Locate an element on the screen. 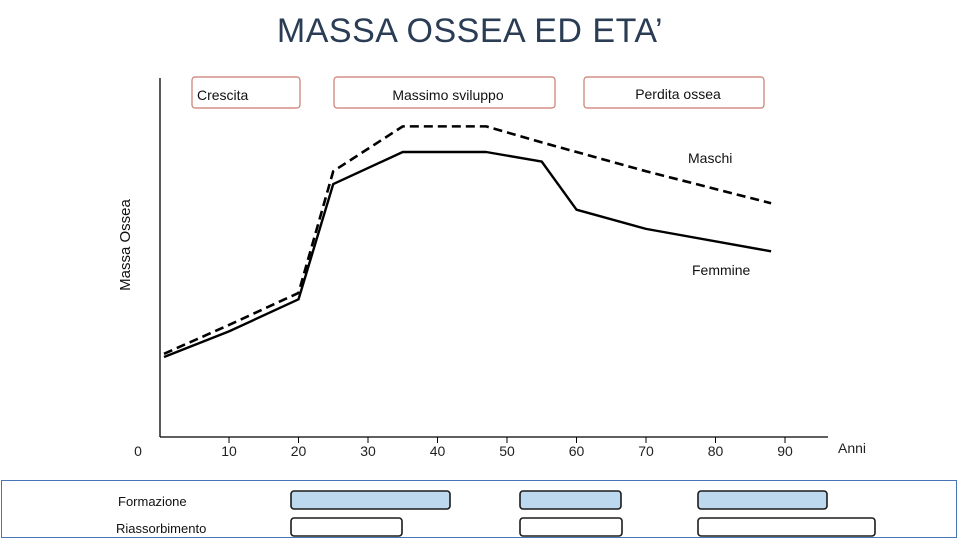  series-labels: Maschi Femmine is located at coordinates (719, 214).